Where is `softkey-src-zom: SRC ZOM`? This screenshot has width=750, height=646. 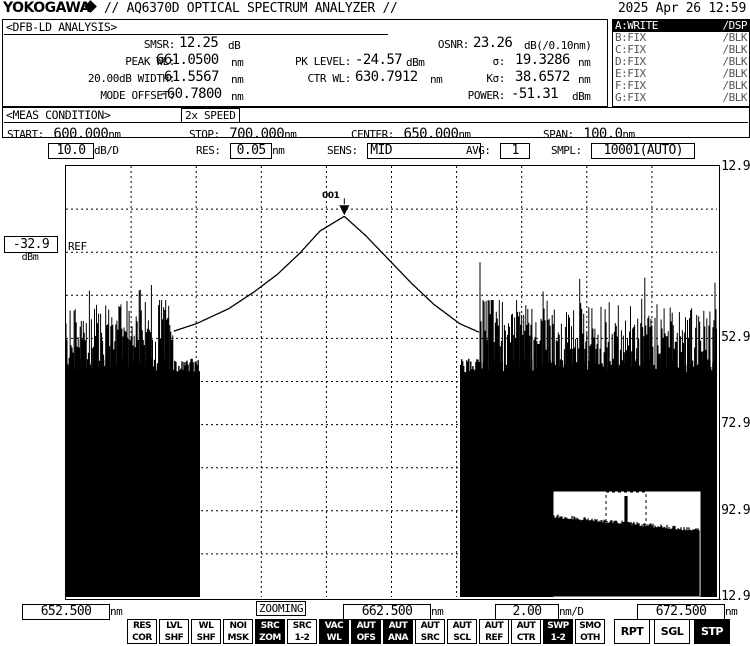 softkey-src-zom: SRC ZOM is located at coordinates (270, 631).